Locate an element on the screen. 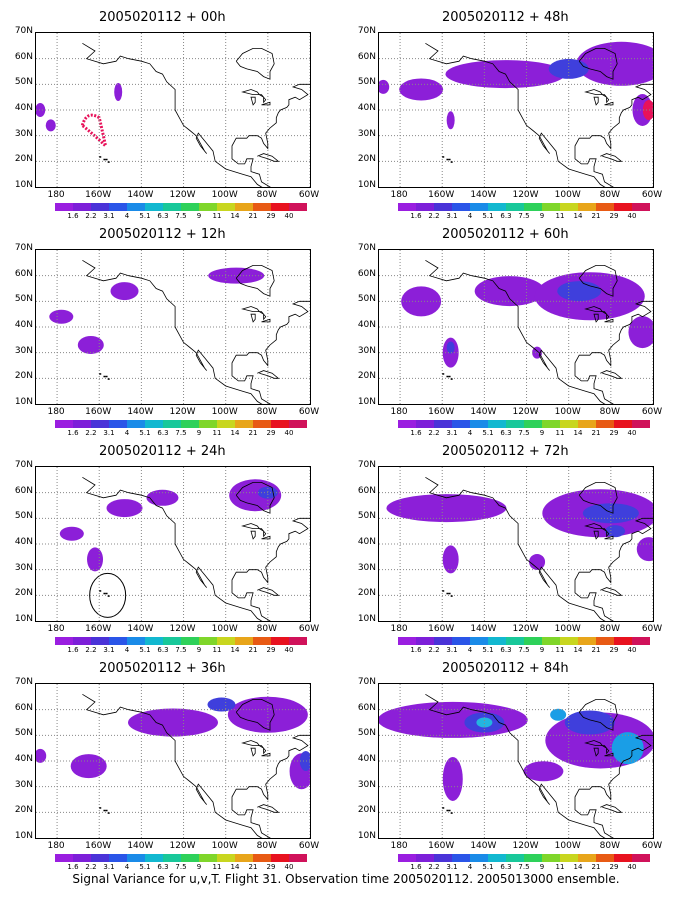  colorbar-label: 1.6 is located at coordinates (73, 867).